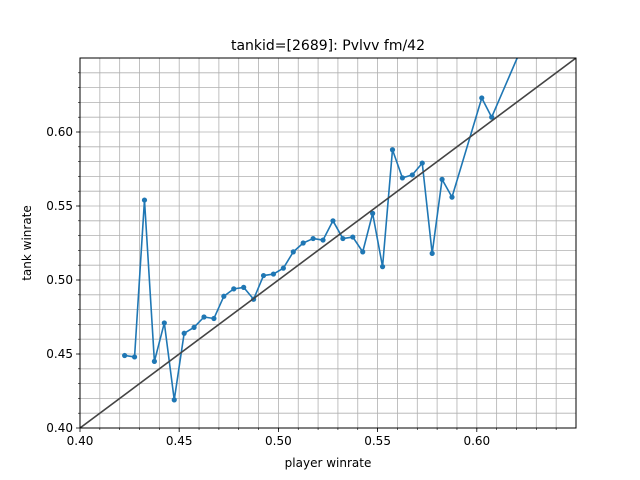  What do you see at coordinates (328, 463) in the screenshot?
I see `x-axis-label: player winrate` at bounding box center [328, 463].